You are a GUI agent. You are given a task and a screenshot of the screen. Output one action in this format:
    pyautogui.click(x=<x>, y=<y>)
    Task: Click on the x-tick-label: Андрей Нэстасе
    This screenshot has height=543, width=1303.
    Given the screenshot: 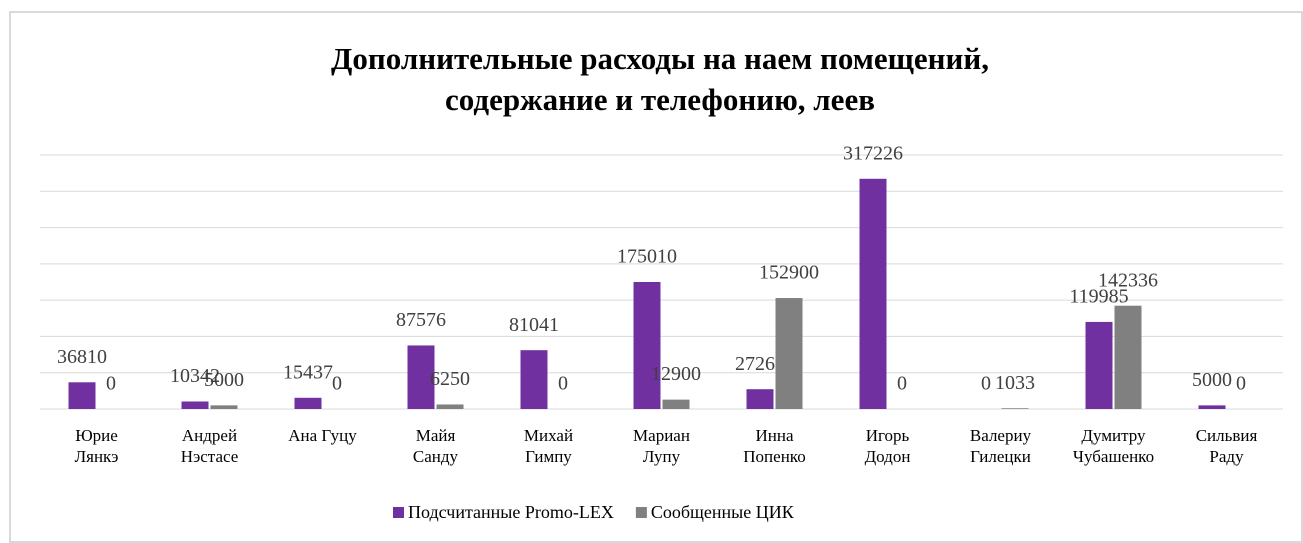 What is the action you would take?
    pyautogui.click(x=210, y=446)
    